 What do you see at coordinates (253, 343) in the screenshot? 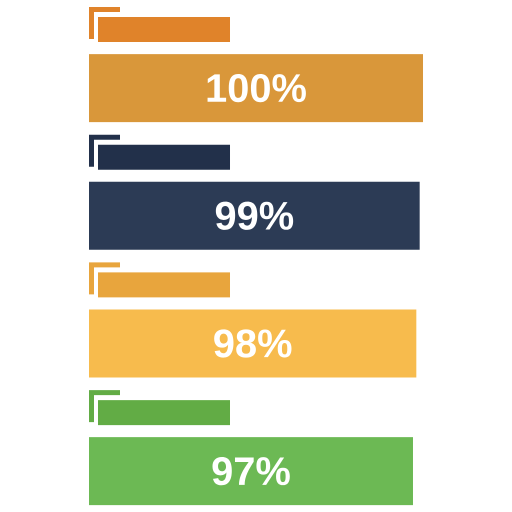
I see `data-label: 98%` at bounding box center [253, 343].